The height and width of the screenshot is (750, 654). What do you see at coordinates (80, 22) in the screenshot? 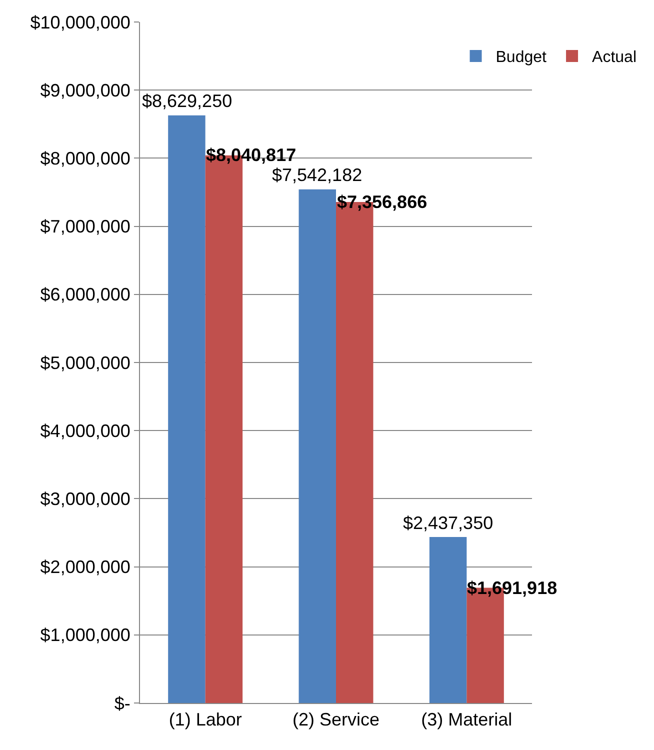
I see `y-tick-label: $10,000,000` at bounding box center [80, 22].